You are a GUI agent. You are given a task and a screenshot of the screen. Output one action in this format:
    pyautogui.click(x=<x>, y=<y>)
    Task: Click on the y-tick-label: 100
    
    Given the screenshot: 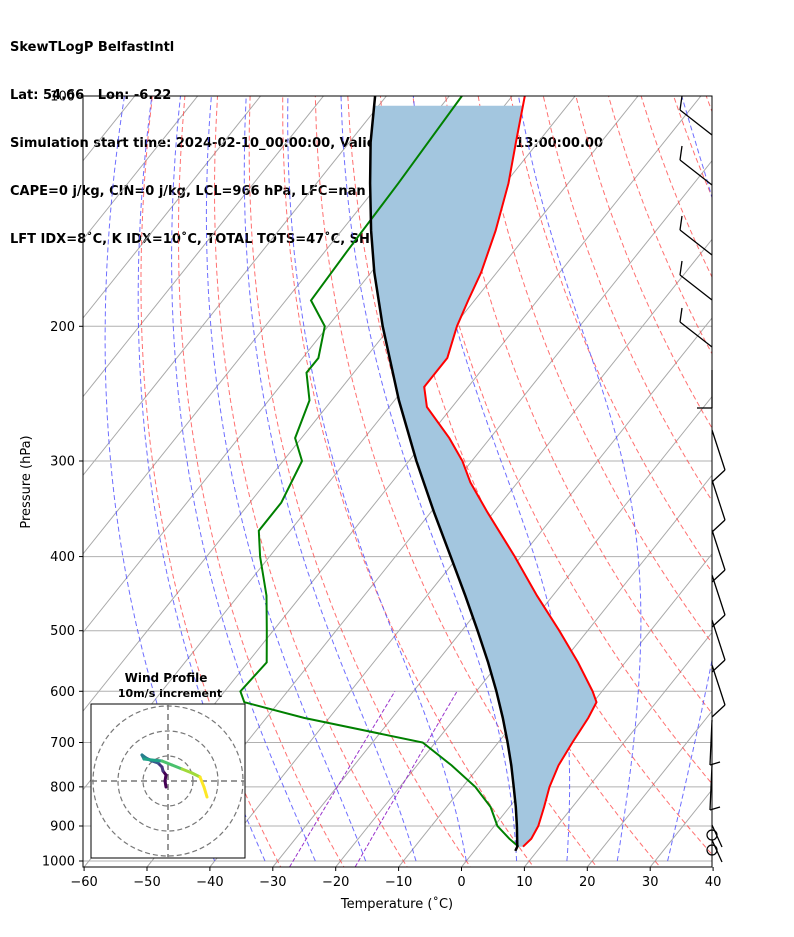 What is the action you would take?
    pyautogui.click(x=62, y=97)
    